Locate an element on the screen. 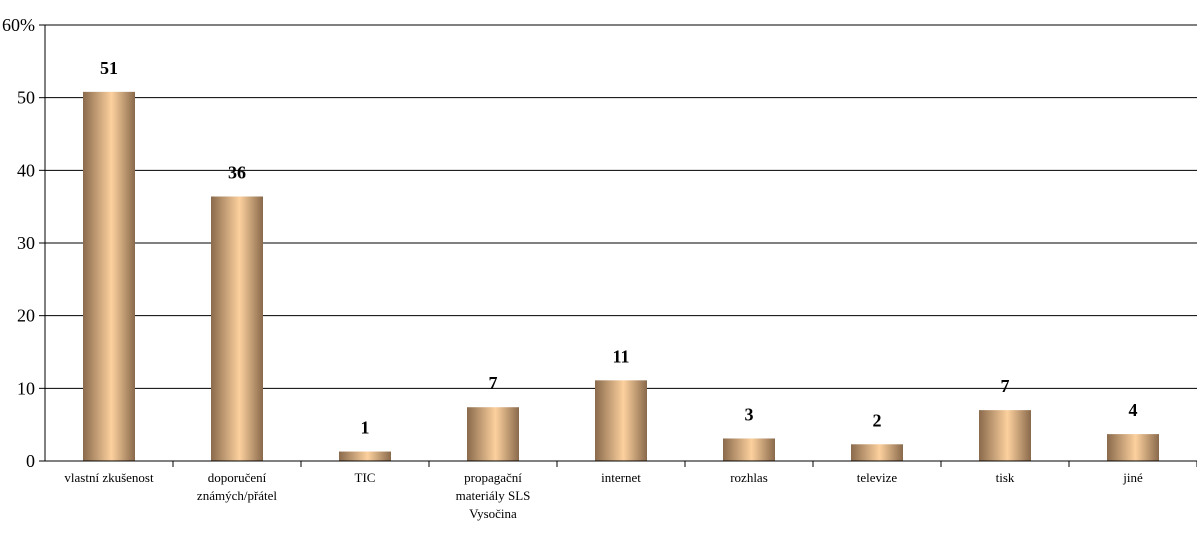 This screenshot has height=534, width=1197. y-tick-label: 20 is located at coordinates (26, 316).